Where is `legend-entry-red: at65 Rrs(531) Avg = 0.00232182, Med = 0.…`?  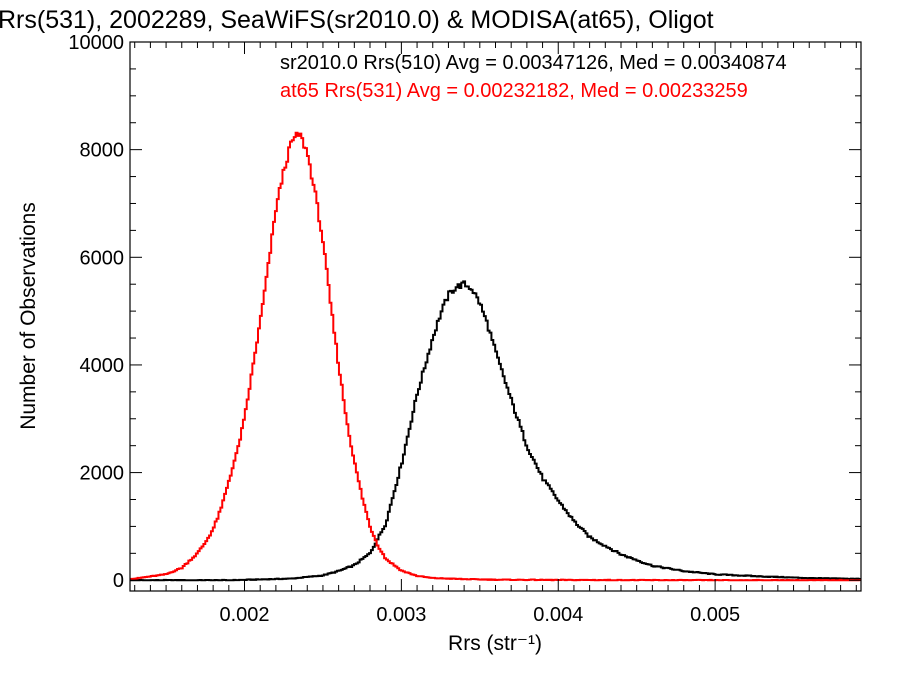
legend-entry-red: at65 Rrs(531) Avg = 0.00232182, Med = 0.… is located at coordinates (514, 91).